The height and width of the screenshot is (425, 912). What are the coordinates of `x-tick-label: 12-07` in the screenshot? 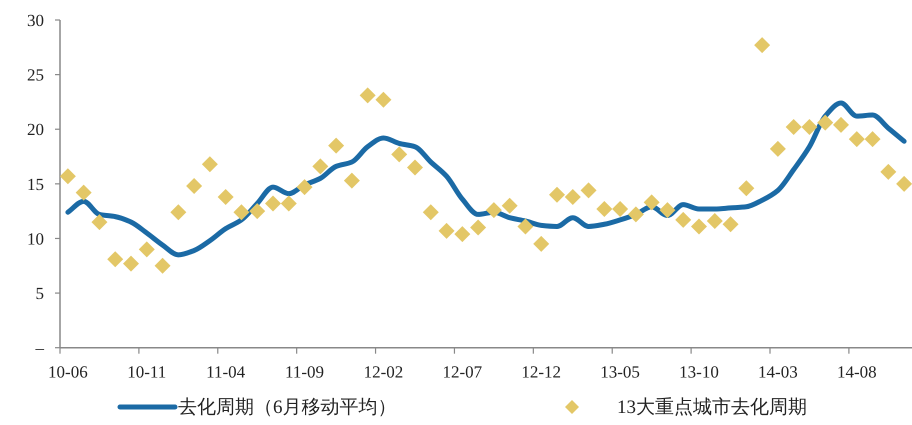 It's located at (462, 372).